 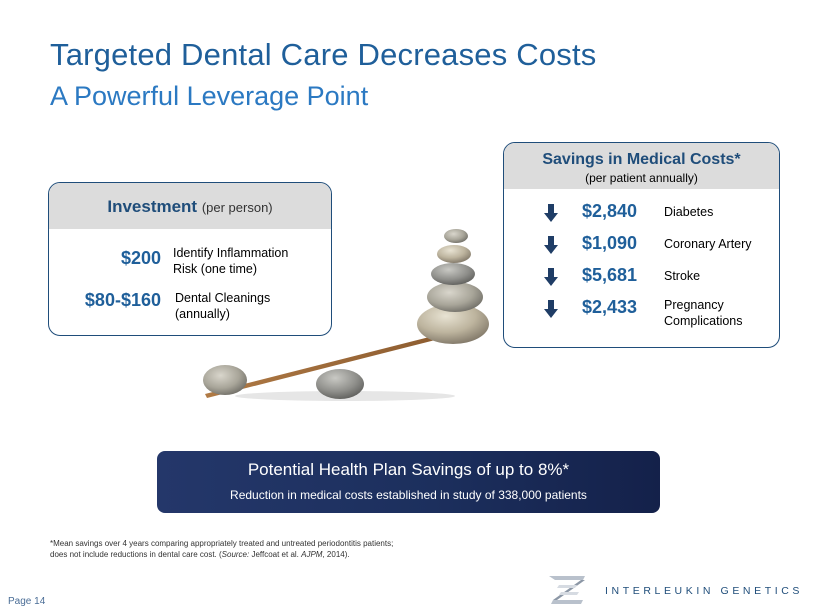 I want to click on company-logo-icon, so click(x=567, y=590).